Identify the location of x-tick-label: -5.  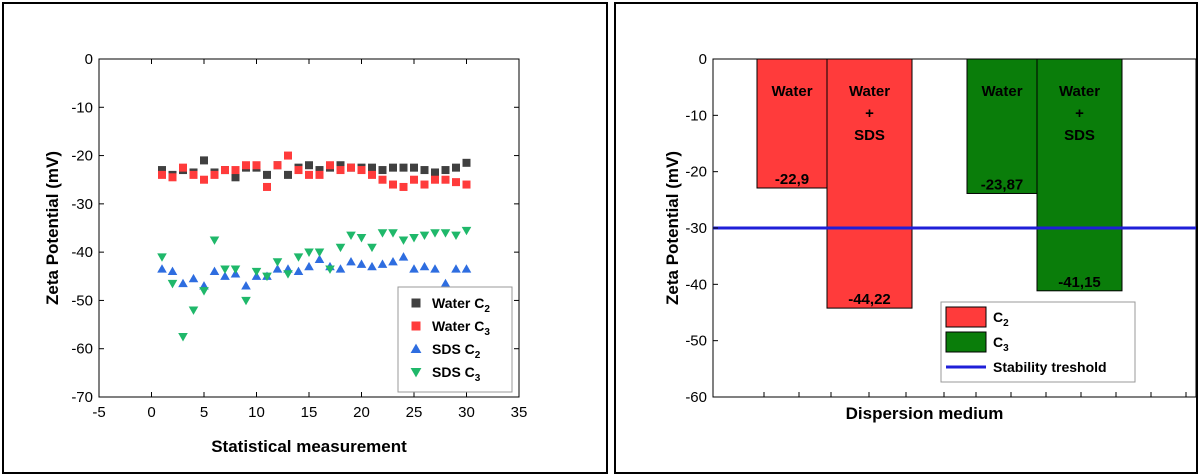
(98, 412).